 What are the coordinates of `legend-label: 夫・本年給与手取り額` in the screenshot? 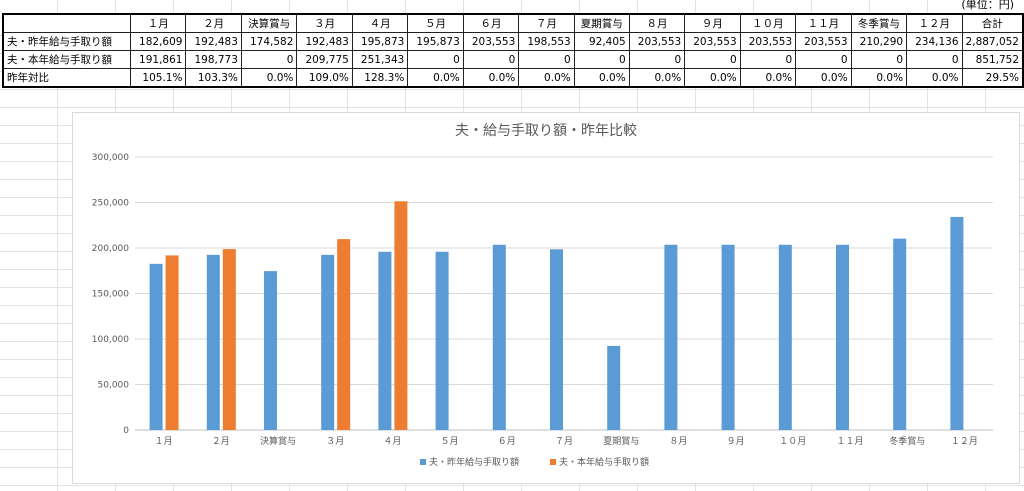 It's located at (604, 462).